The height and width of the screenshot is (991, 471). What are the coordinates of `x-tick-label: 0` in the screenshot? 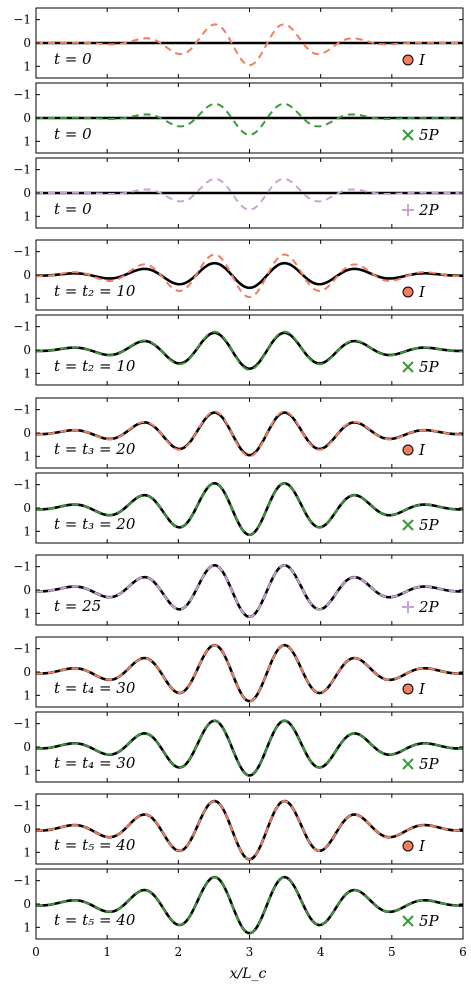 It's located at (36, 952).